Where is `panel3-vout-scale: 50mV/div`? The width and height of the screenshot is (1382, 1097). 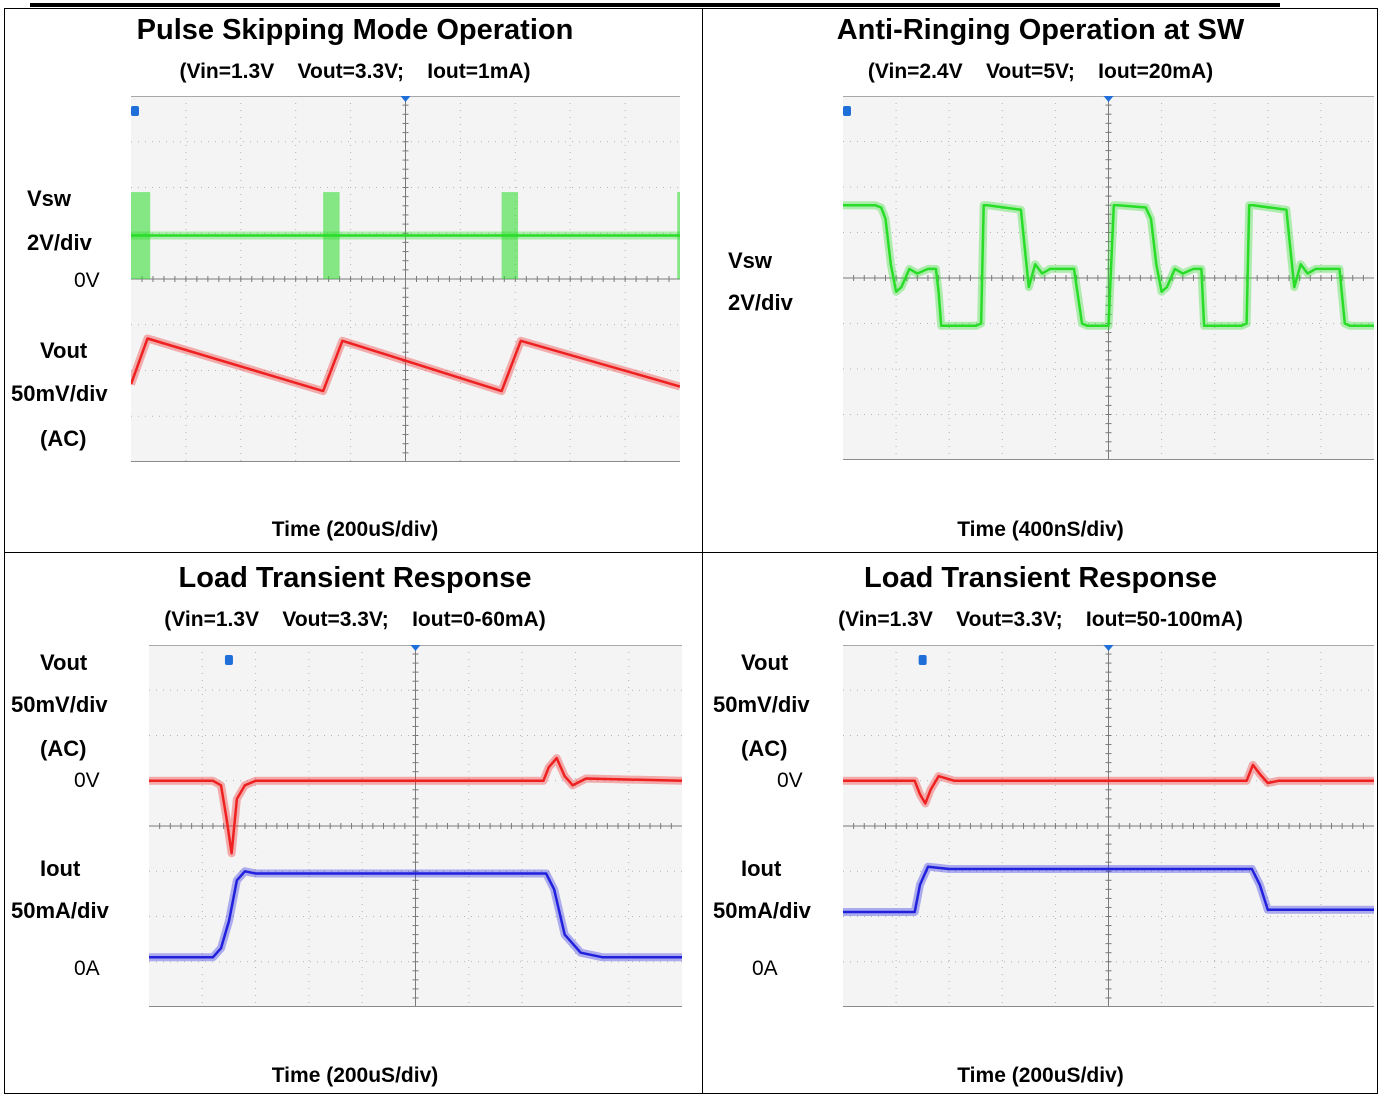 panel3-vout-scale: 50mV/div is located at coordinates (59, 705).